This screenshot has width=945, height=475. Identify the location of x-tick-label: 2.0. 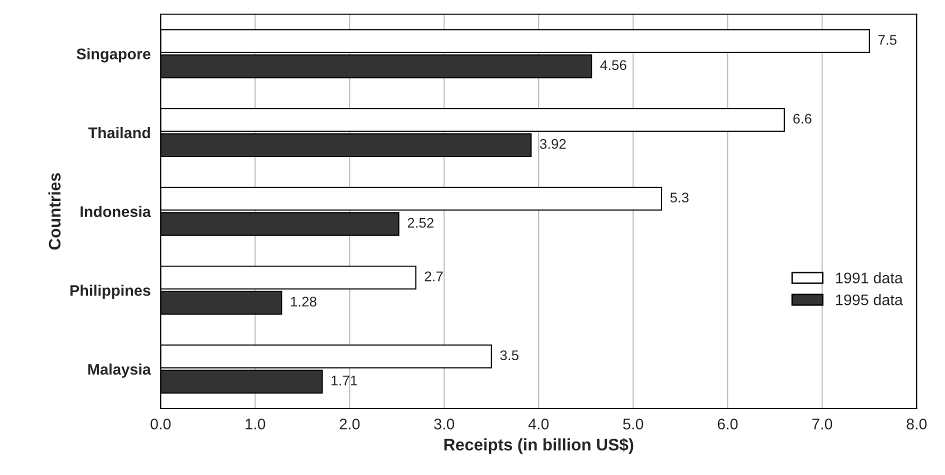
(350, 424).